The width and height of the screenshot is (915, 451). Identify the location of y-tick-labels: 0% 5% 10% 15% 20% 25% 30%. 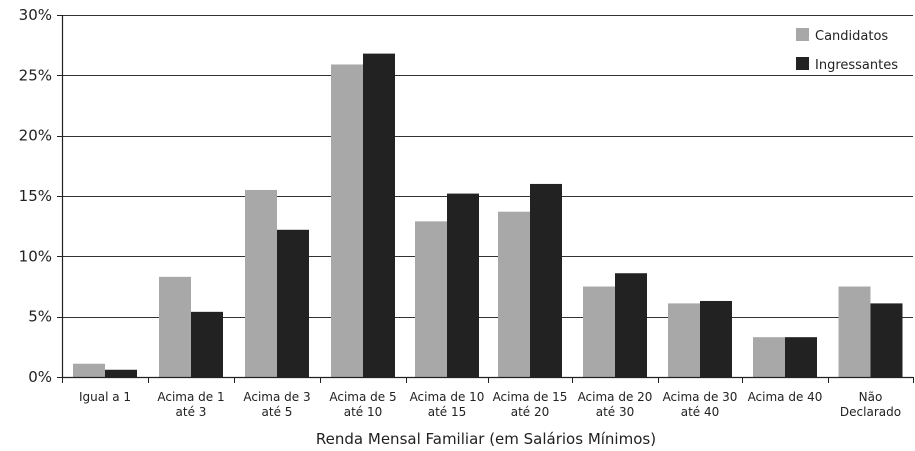
(35, 196).